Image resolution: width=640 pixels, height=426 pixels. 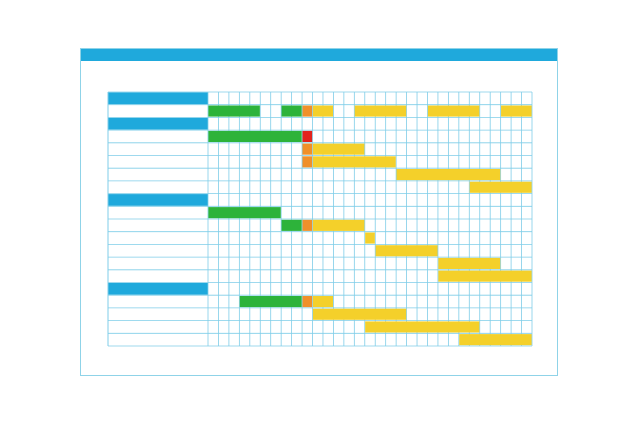 What do you see at coordinates (319, 55) in the screenshot?
I see `window-titlebar` at bounding box center [319, 55].